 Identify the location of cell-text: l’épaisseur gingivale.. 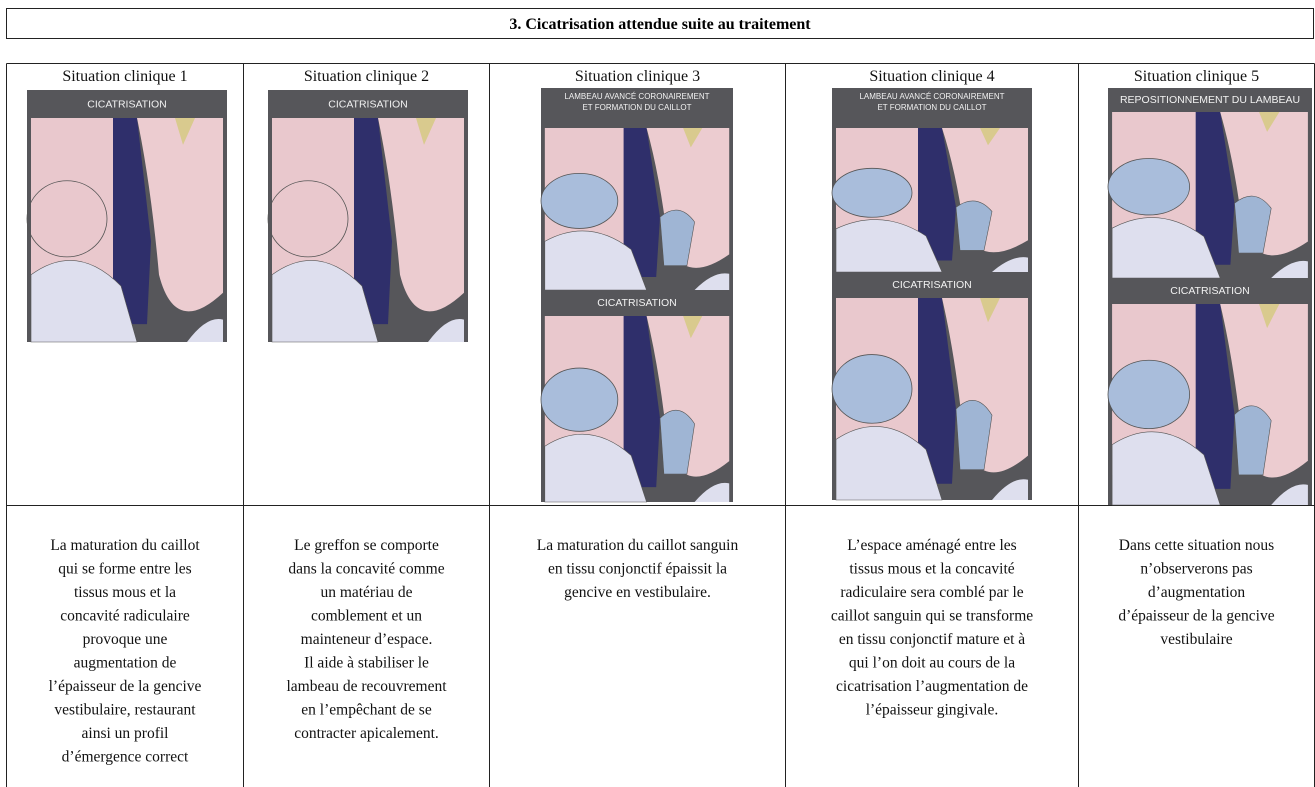
(932, 710).